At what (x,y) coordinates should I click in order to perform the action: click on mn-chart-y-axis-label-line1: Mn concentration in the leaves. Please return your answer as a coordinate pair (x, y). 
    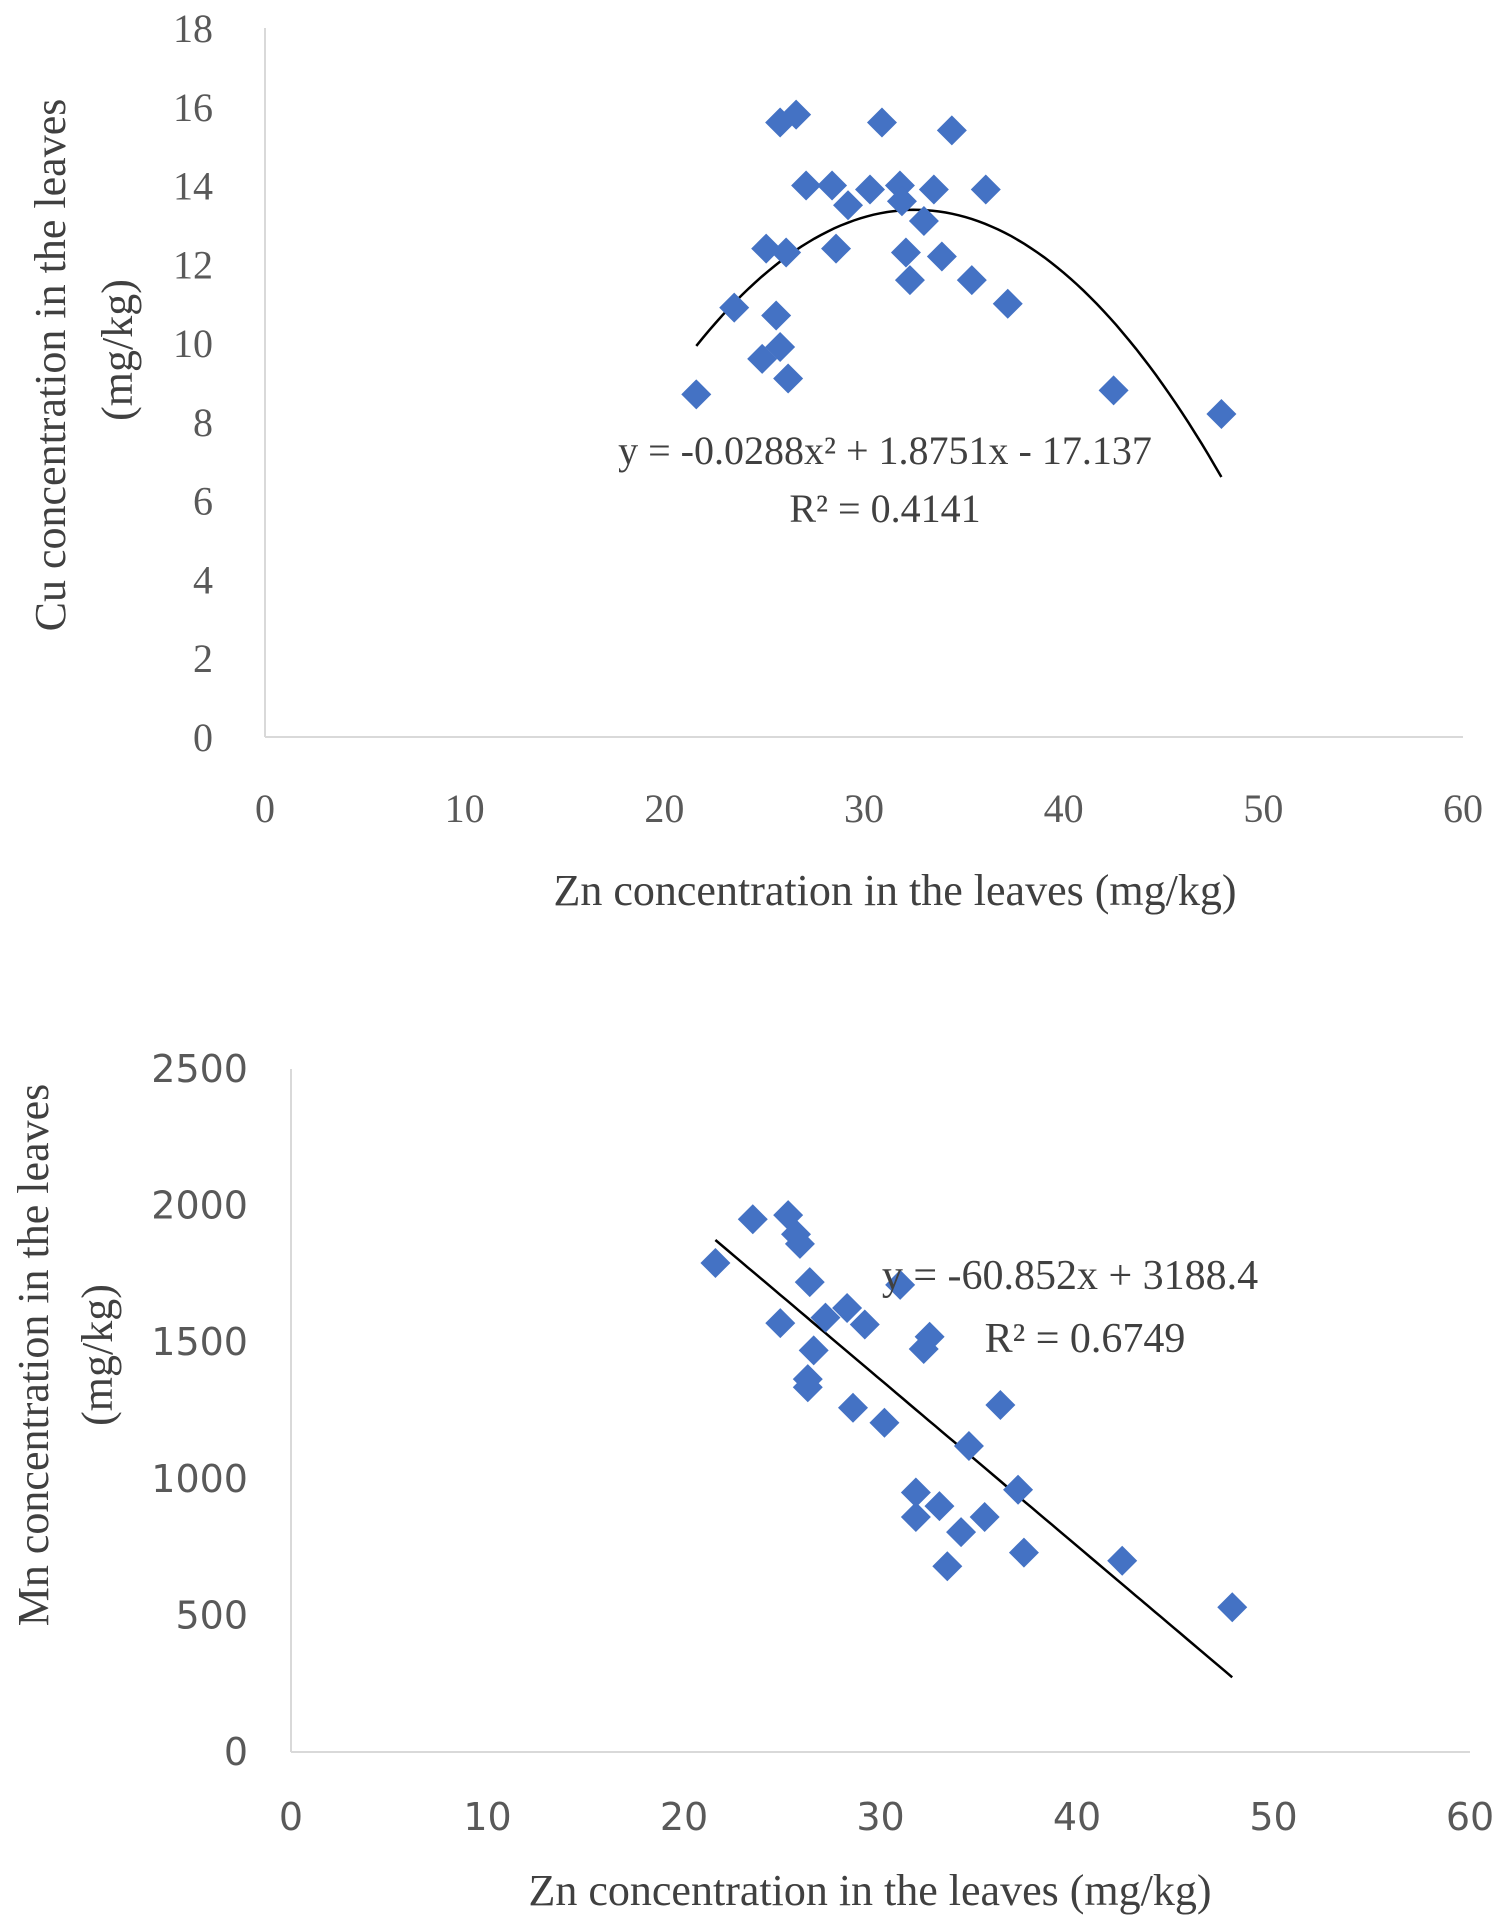
    Looking at the image, I should click on (33, 1355).